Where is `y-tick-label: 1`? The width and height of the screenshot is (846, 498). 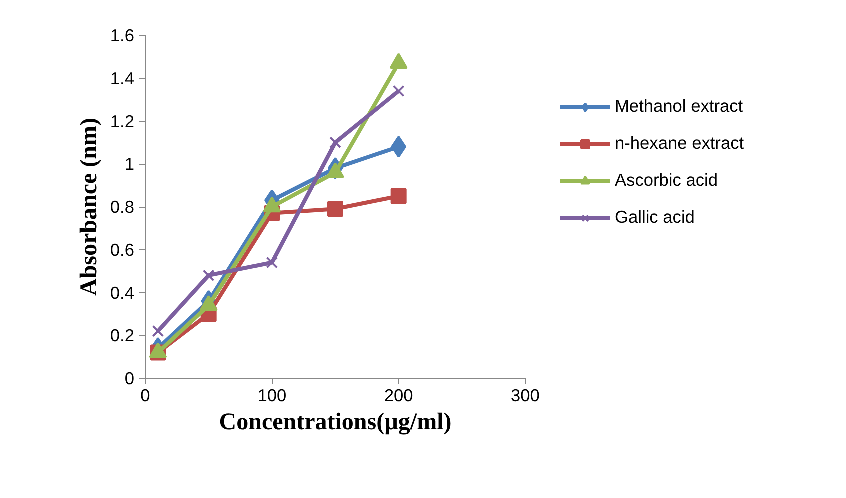 y-tick-label: 1 is located at coordinates (129, 164).